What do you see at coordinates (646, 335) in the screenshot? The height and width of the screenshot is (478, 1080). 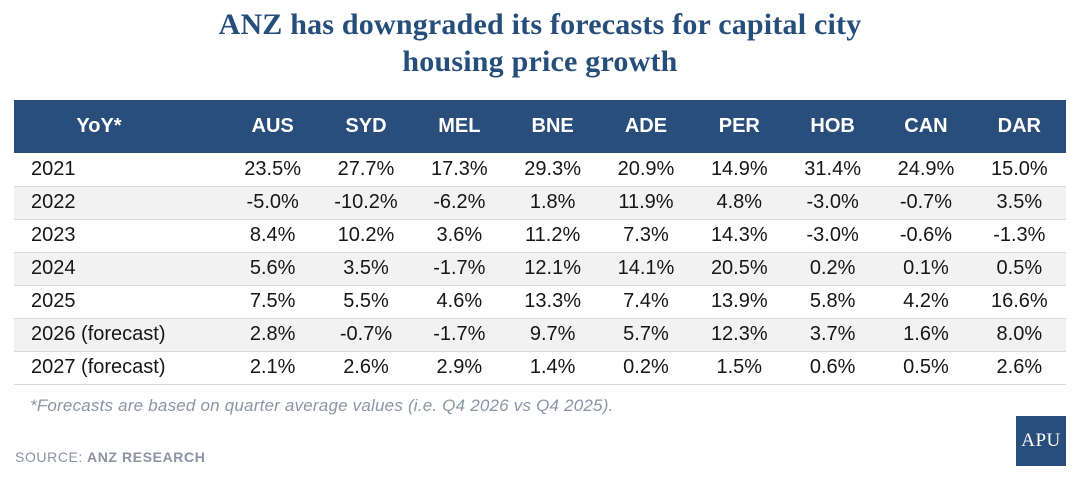 I see `cell-2026-forecast-ade: 5.7%` at bounding box center [646, 335].